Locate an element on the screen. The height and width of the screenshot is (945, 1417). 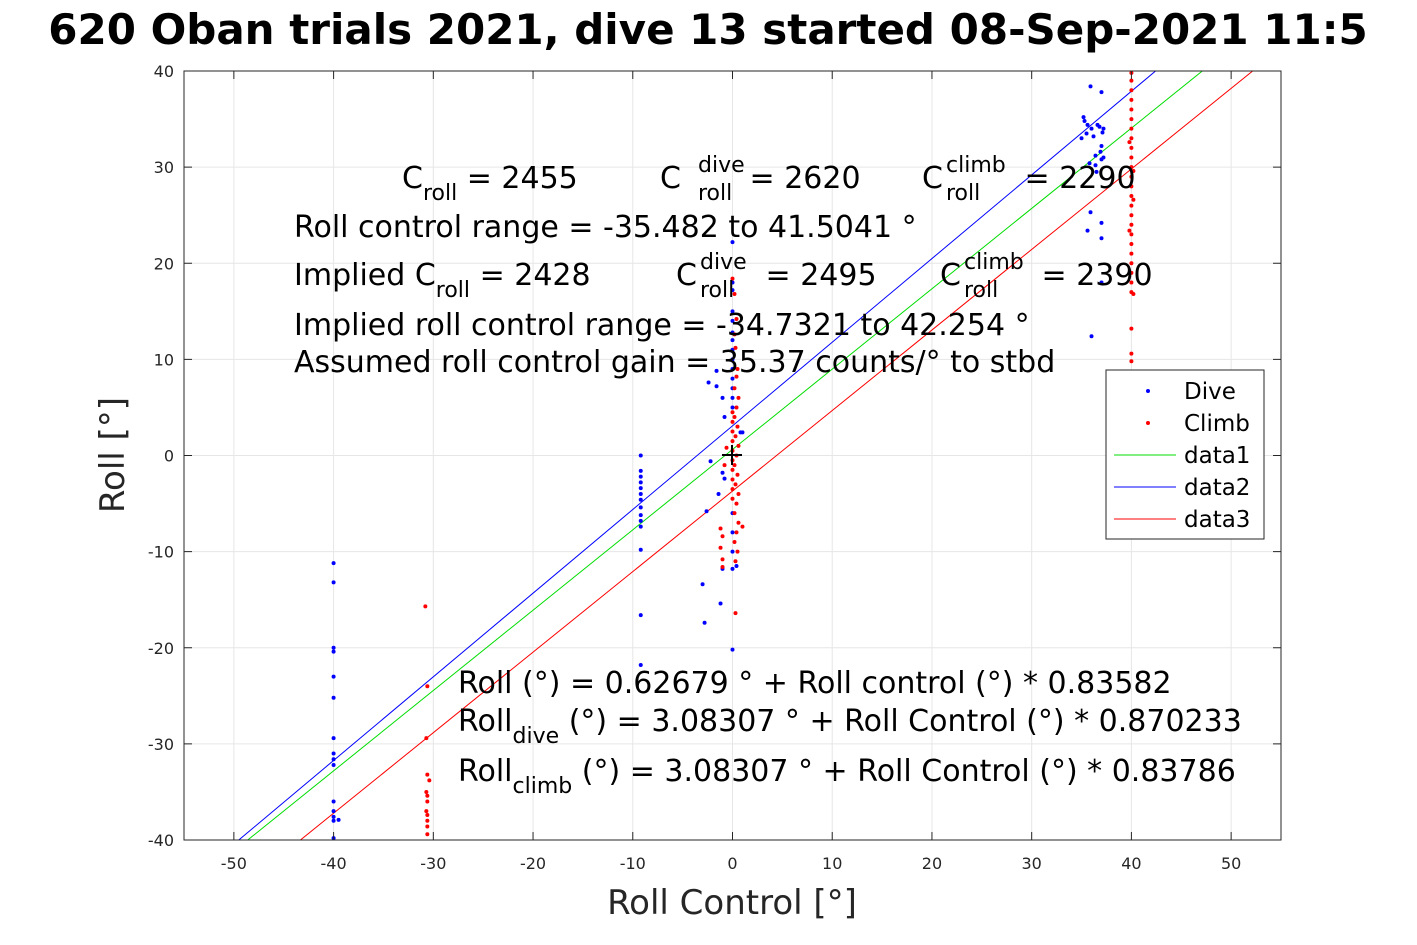
x-tick-label: 50 is located at coordinates (1231, 863).